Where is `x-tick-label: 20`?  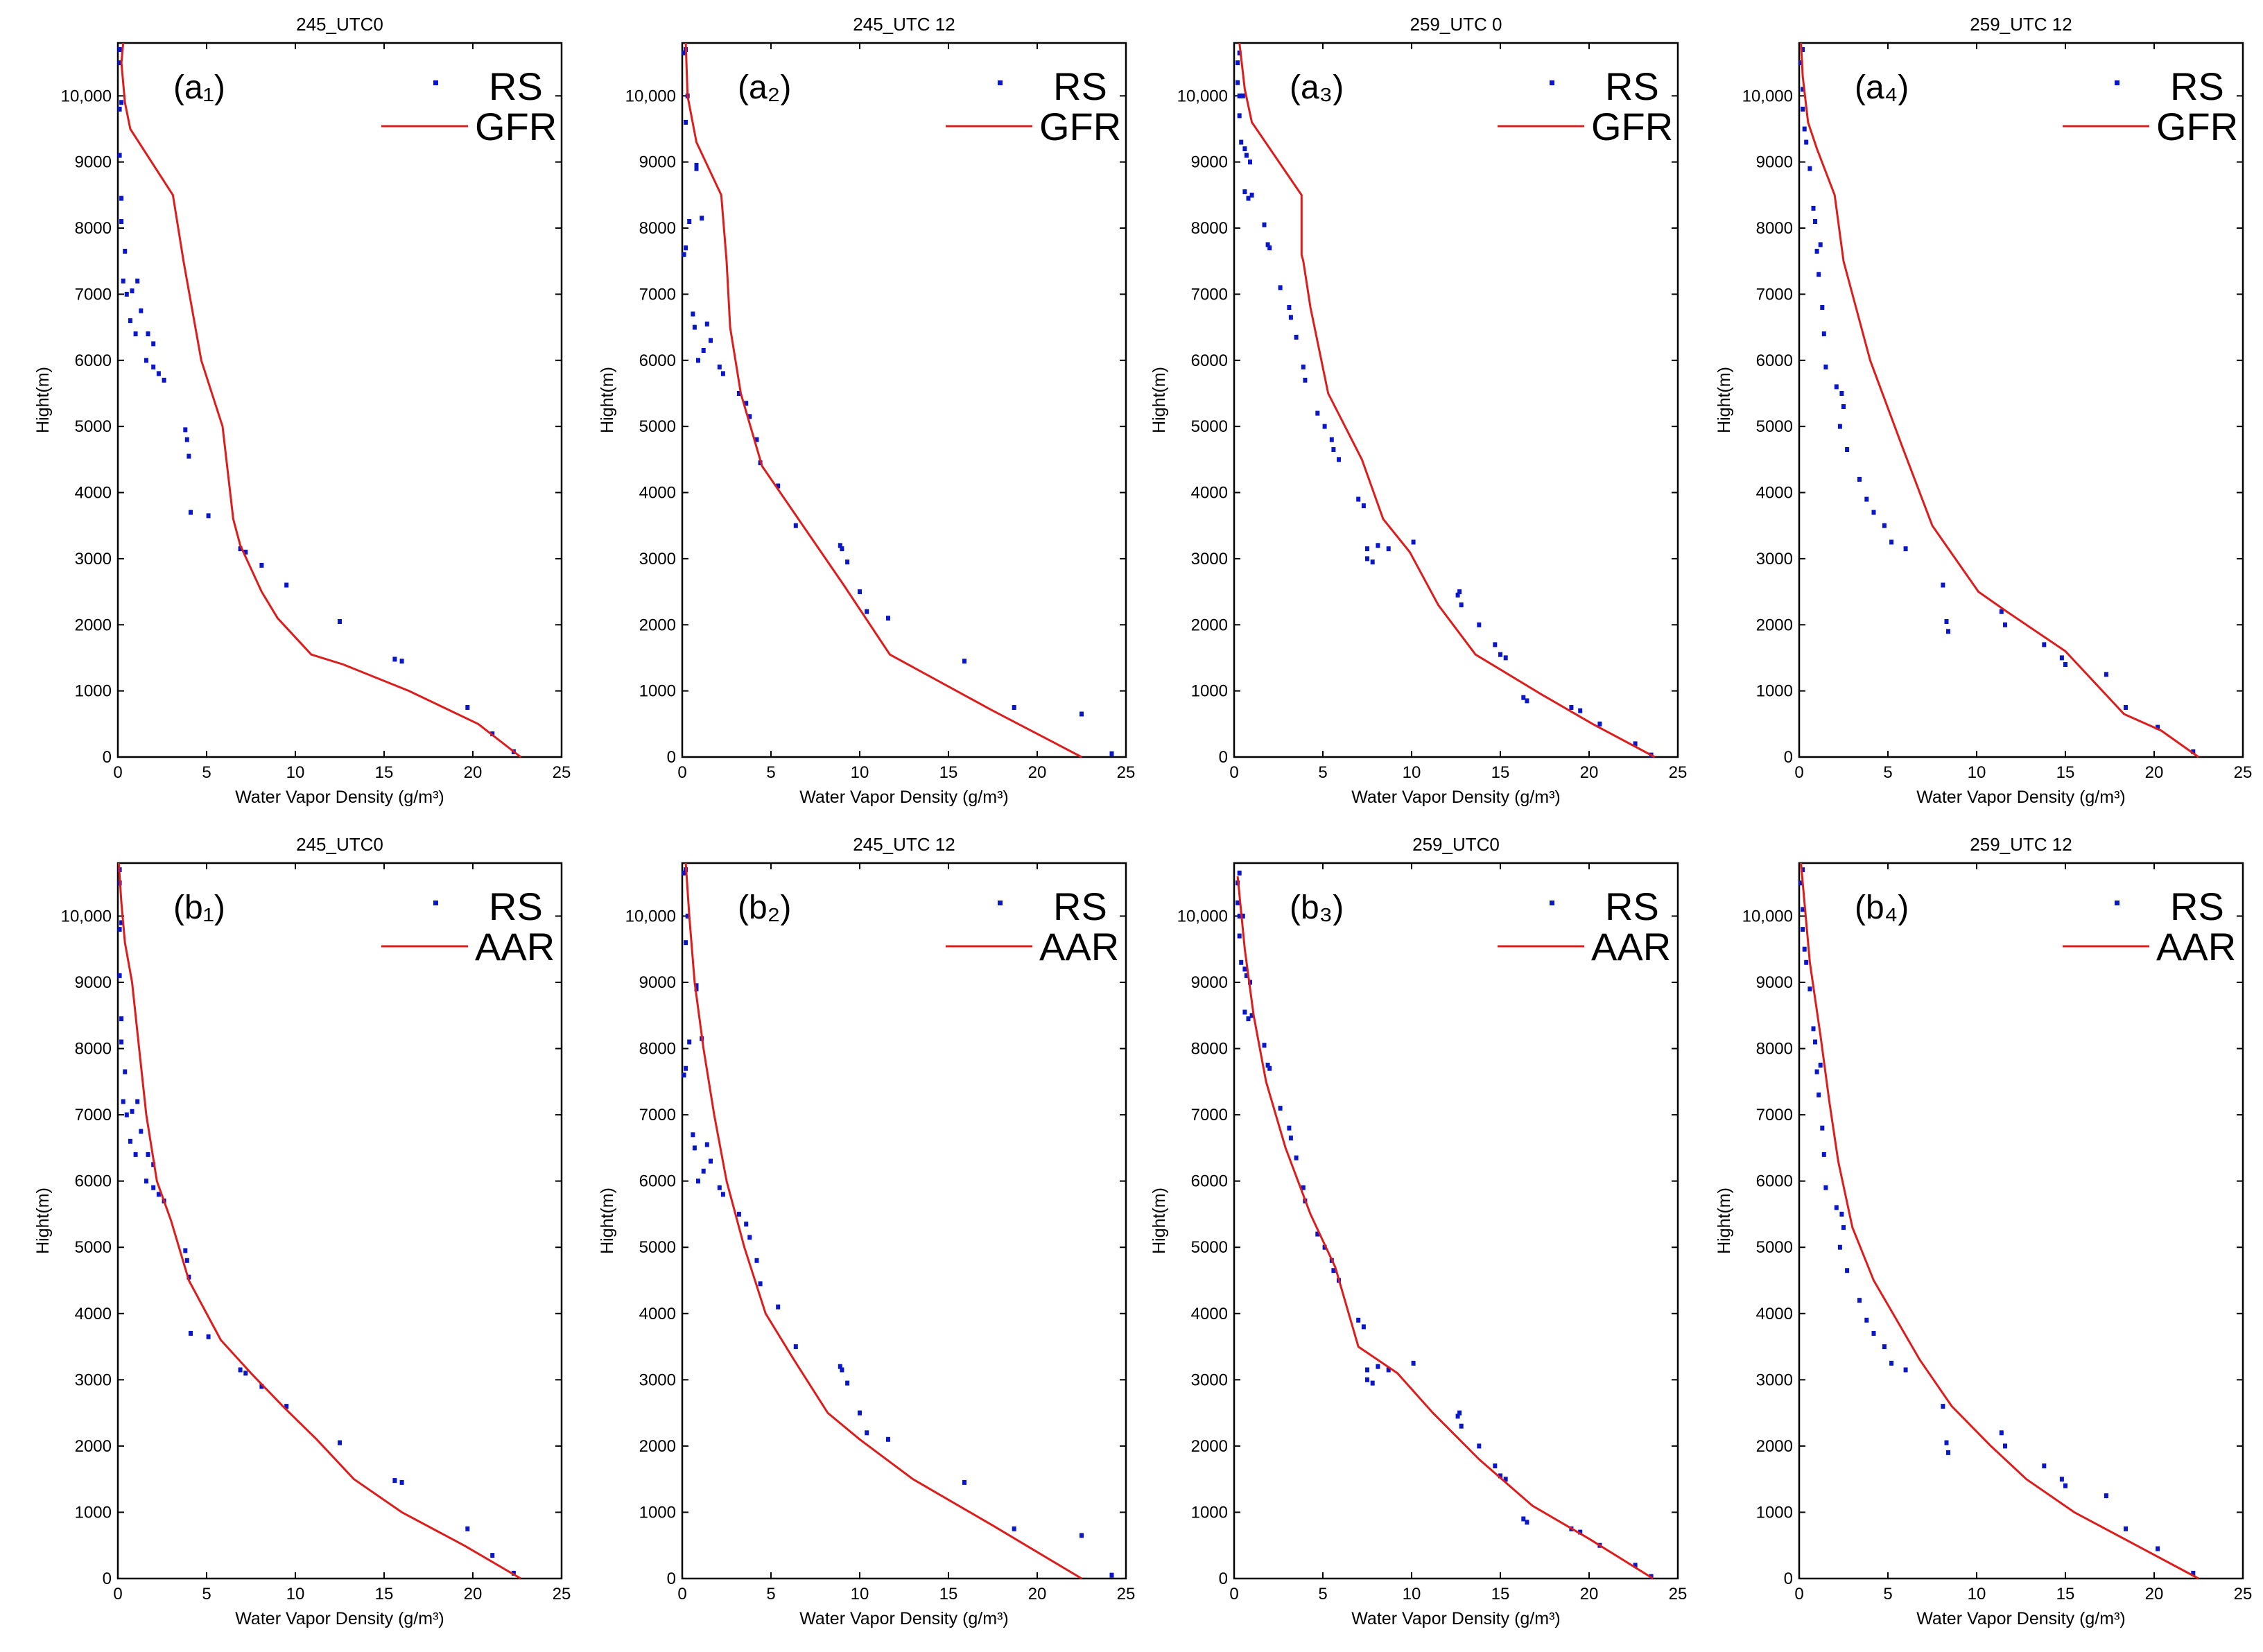
x-tick-label: 20 is located at coordinates (474, 1594).